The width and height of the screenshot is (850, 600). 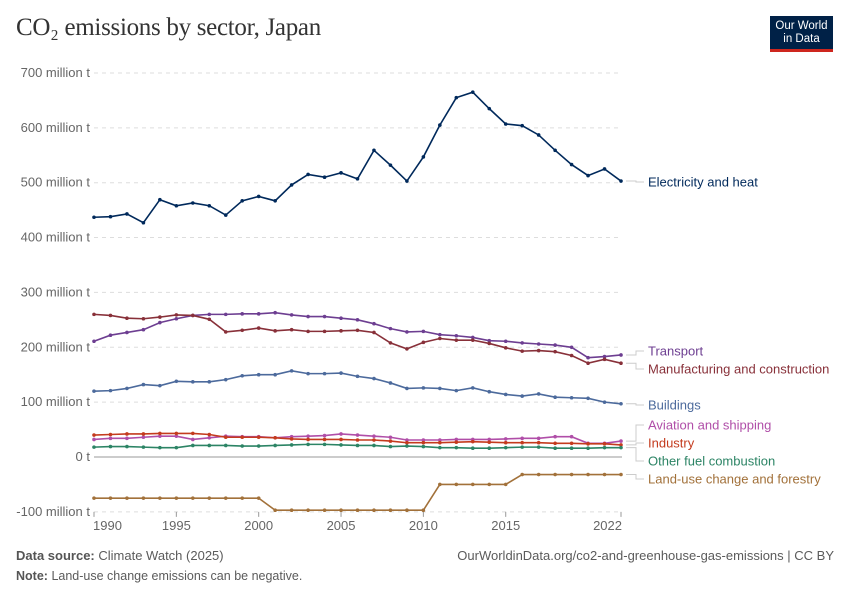 What do you see at coordinates (56, 127) in the screenshot?
I see `y-tick-label: 600 million t` at bounding box center [56, 127].